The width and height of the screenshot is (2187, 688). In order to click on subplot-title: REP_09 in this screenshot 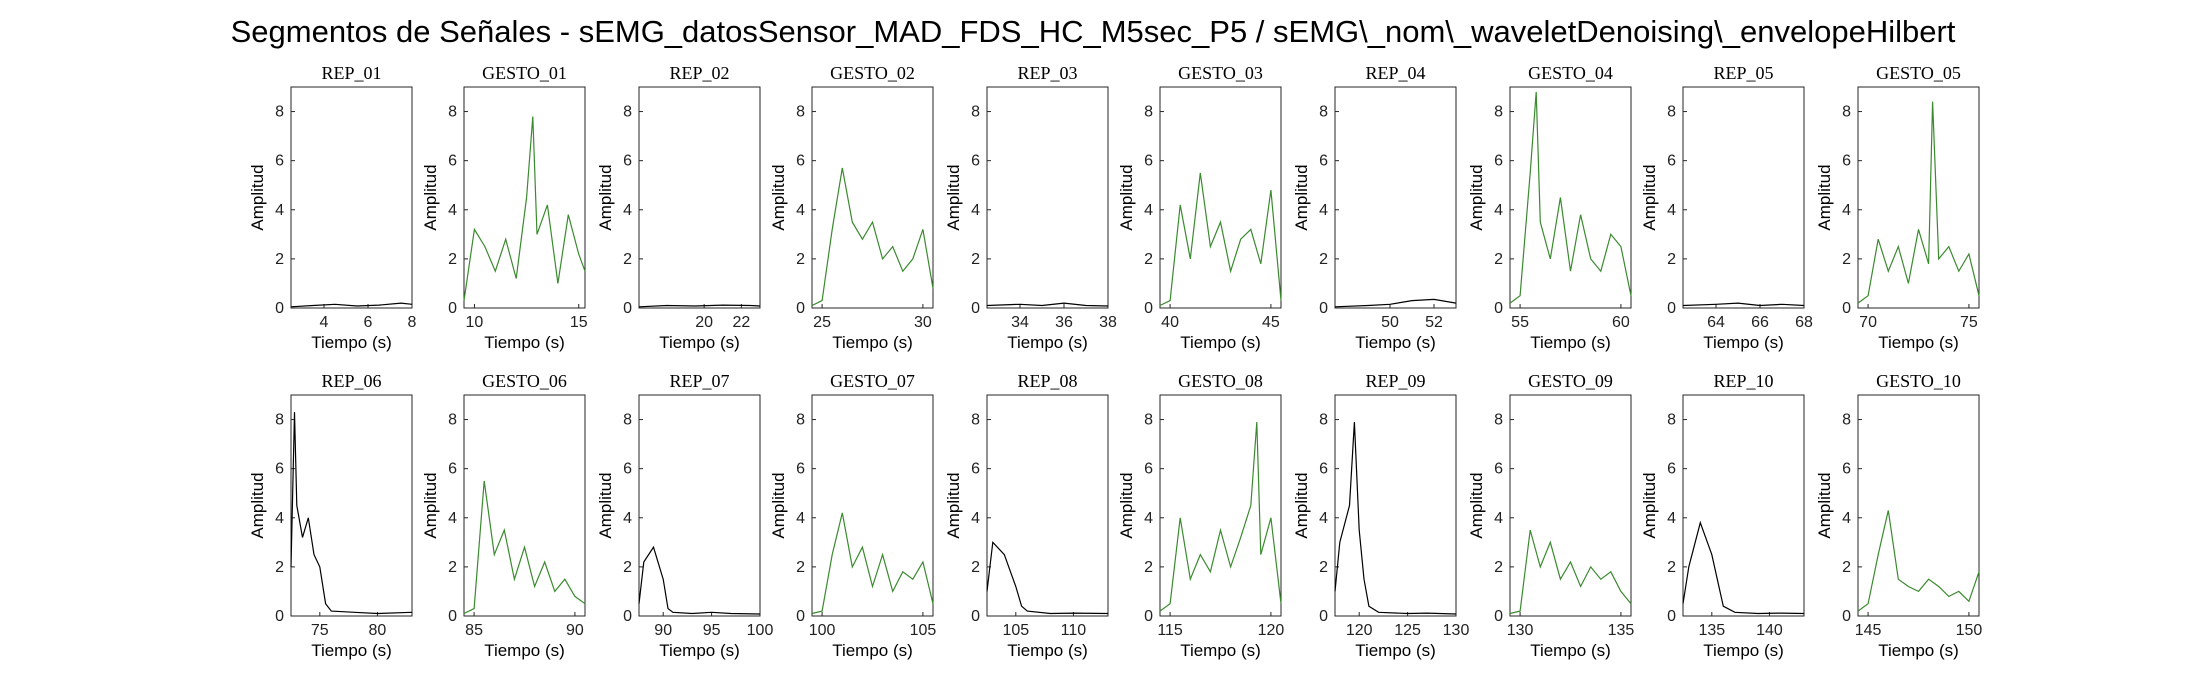, I will do `click(1395, 381)`.